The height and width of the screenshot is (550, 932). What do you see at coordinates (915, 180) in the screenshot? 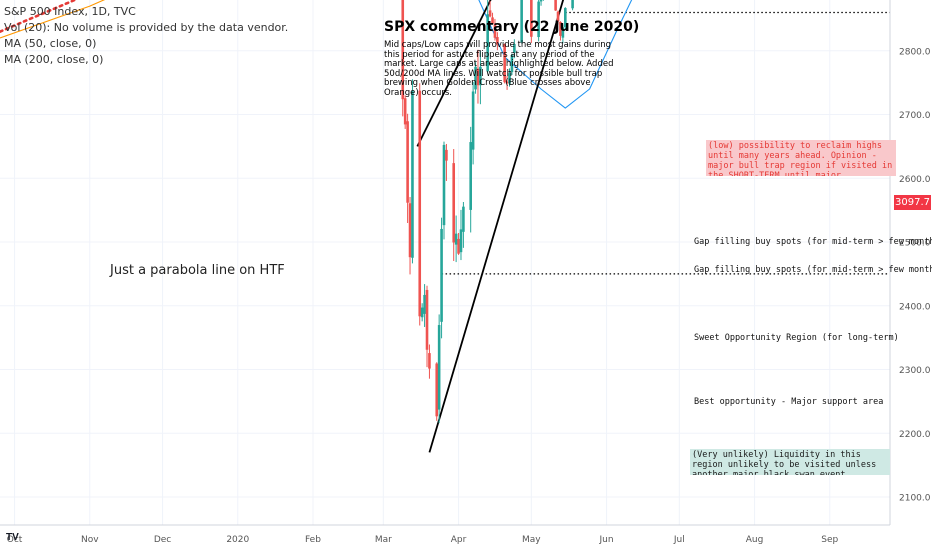
I see `y-tick-label: 2600.0` at bounding box center [915, 180].